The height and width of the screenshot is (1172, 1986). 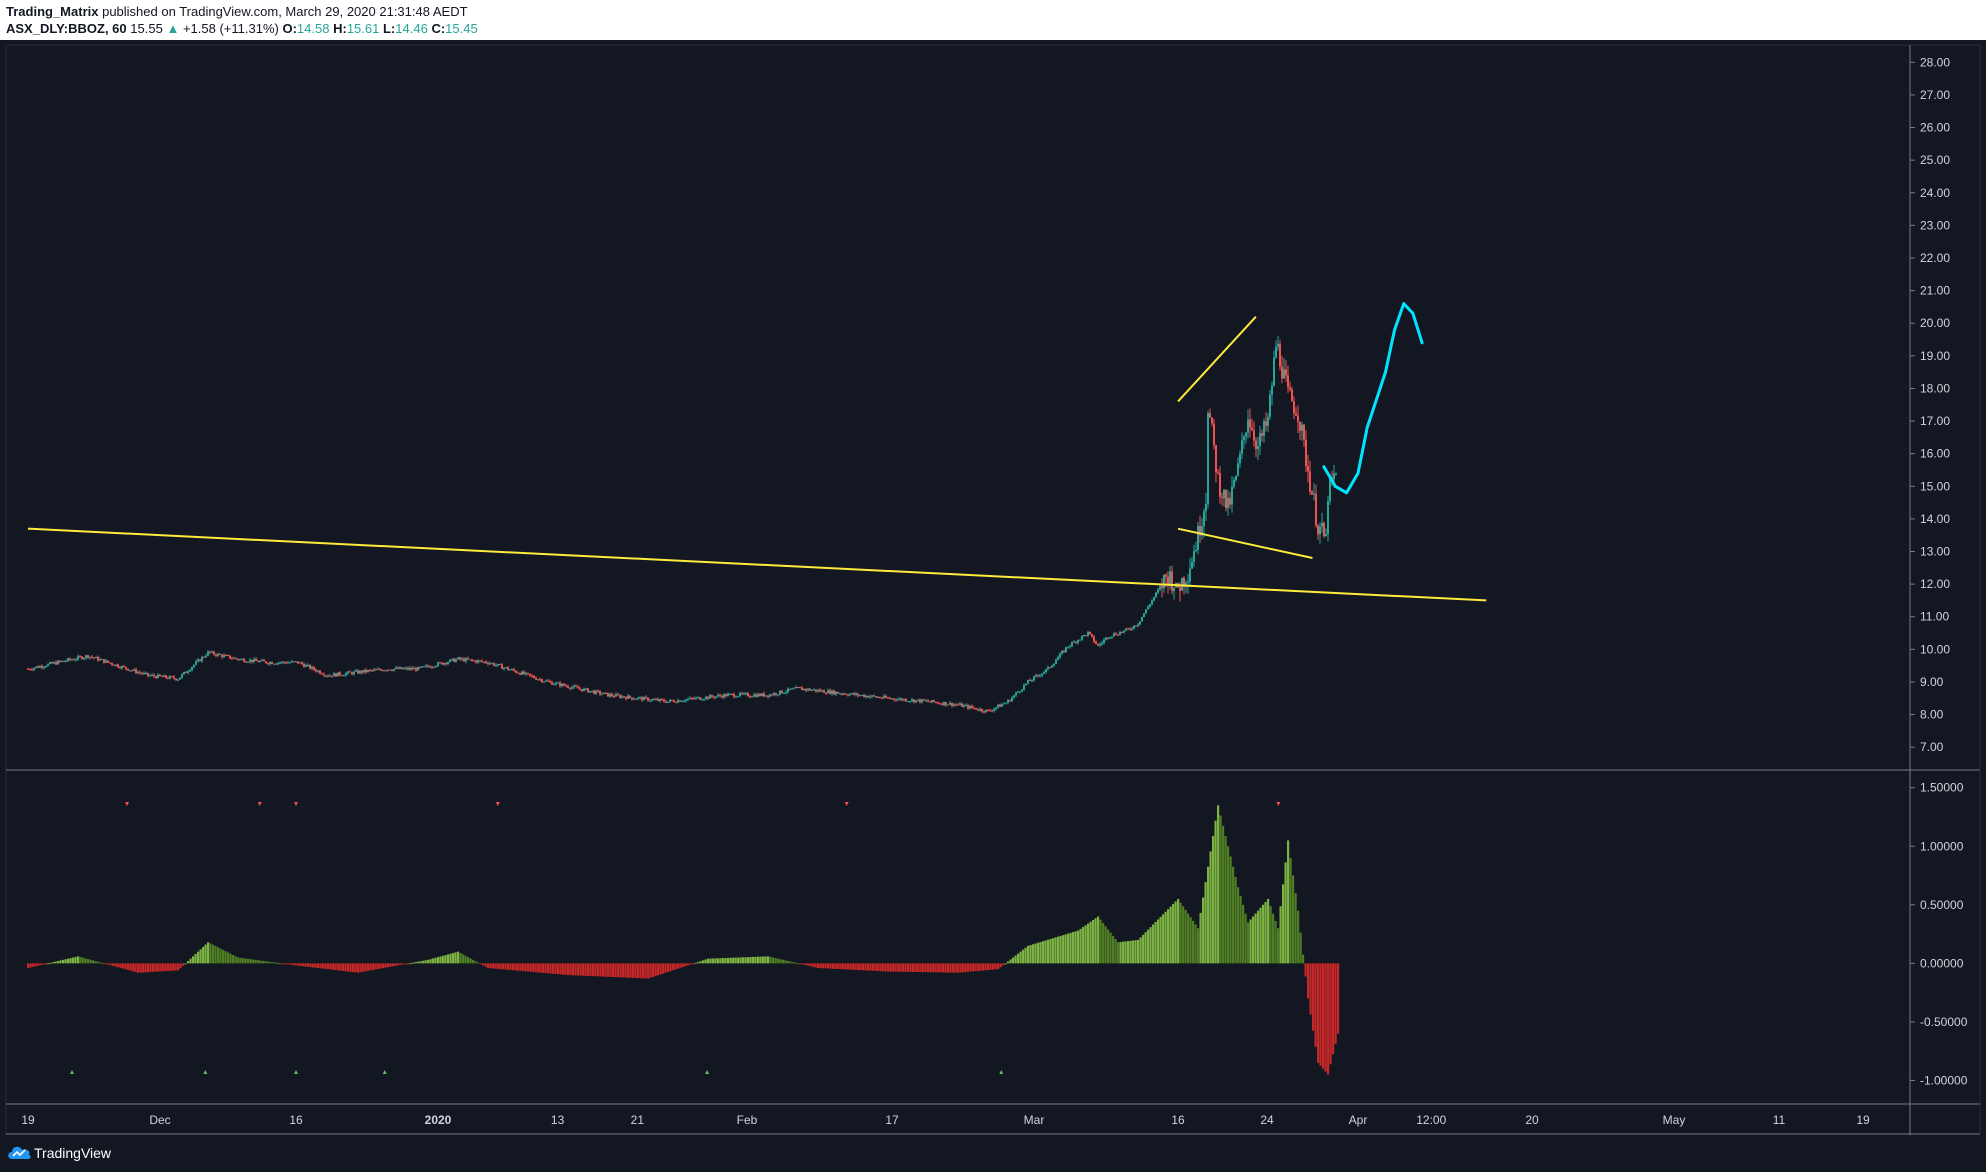 I want to click on oscillator-tick-label: 1.50000, so click(x=1942, y=788).